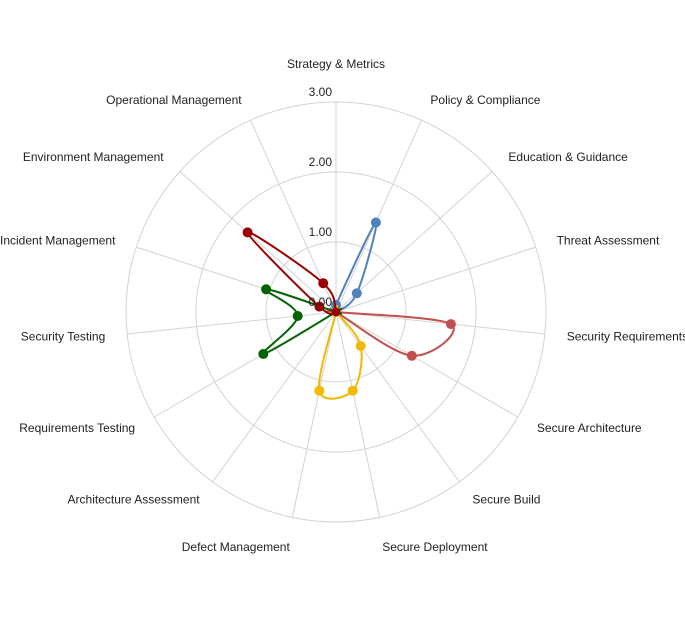  Describe the element at coordinates (506, 500) in the screenshot. I see `axis-label: Secure Build` at that location.